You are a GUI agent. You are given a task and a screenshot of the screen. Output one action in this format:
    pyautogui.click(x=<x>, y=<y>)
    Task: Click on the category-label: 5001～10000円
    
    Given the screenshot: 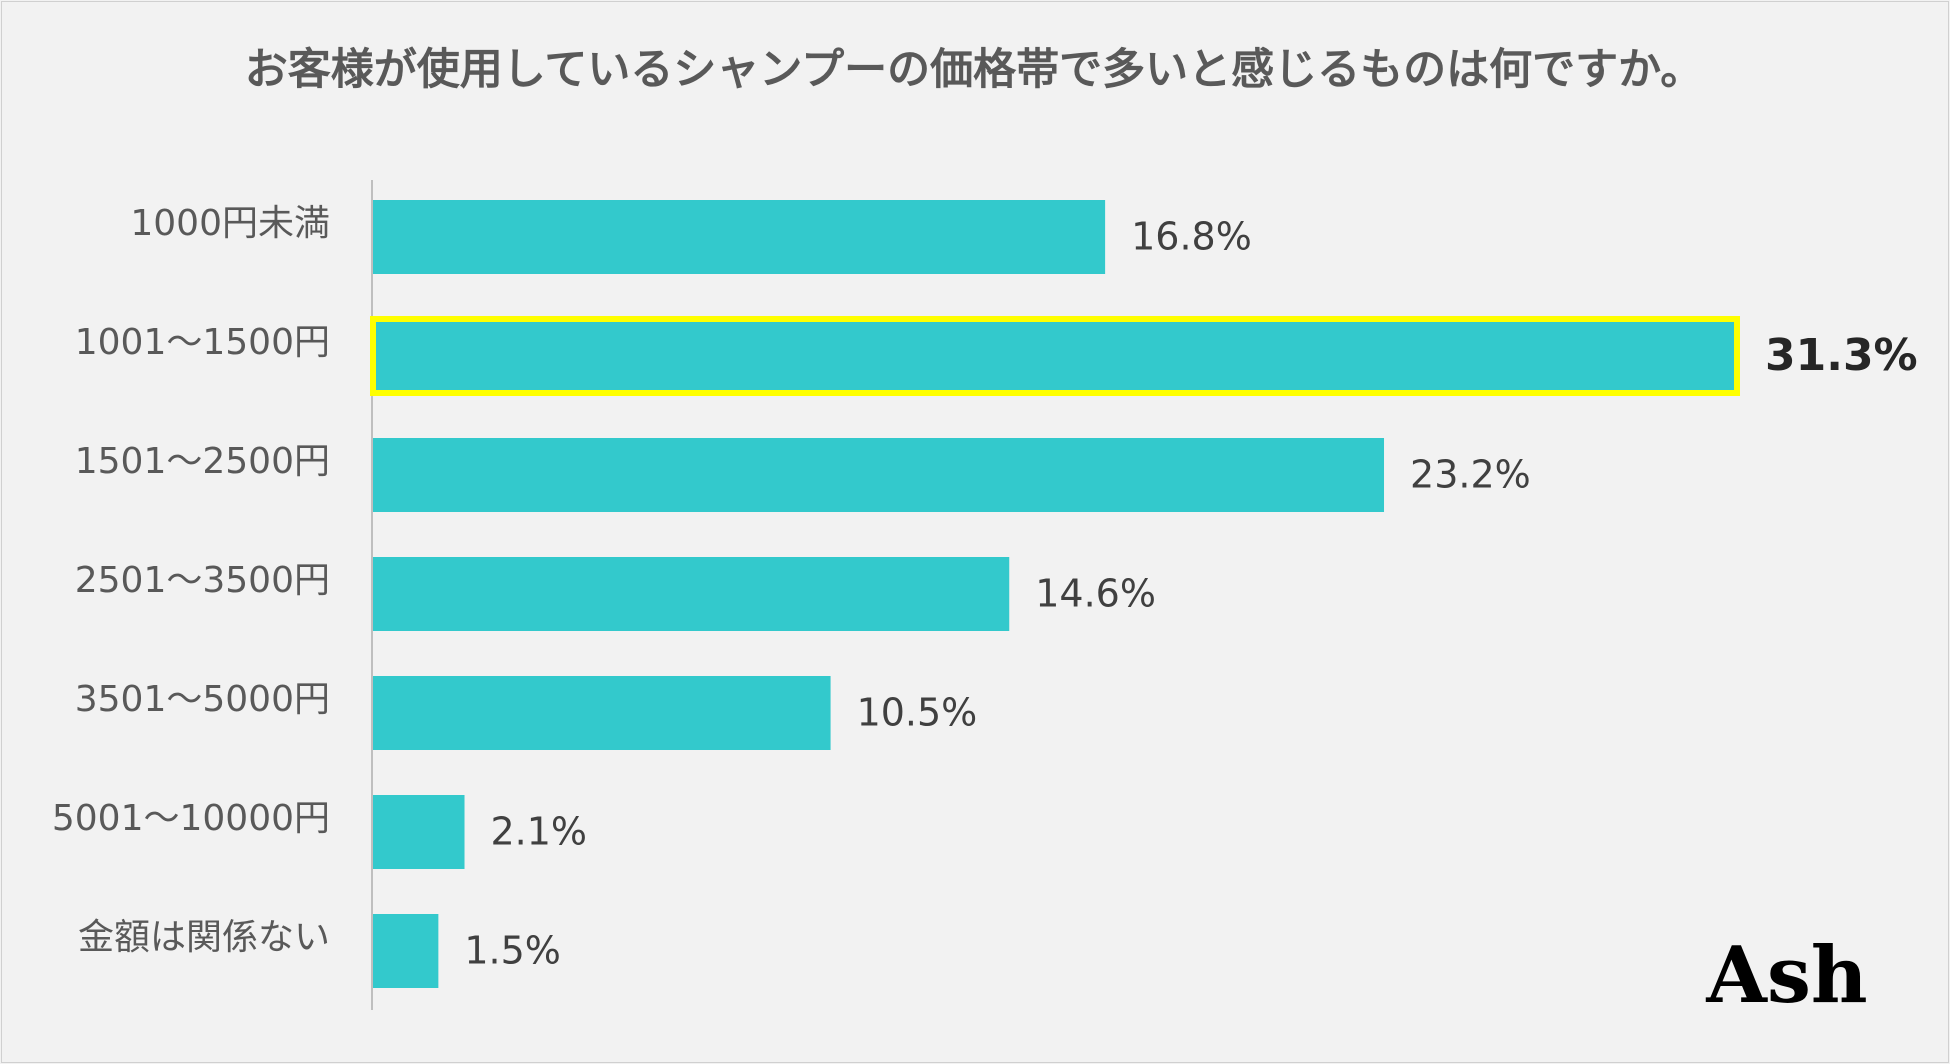 What is the action you would take?
    pyautogui.click(x=191, y=818)
    